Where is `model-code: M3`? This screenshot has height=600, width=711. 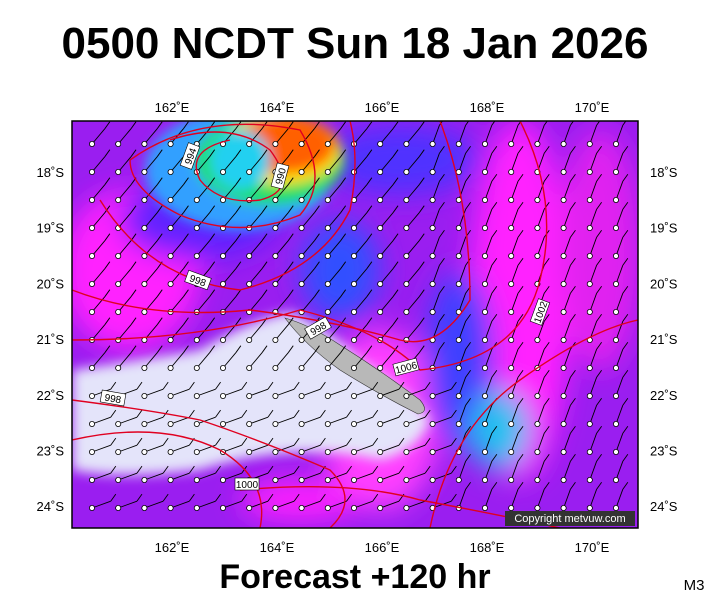 model-code: M3 is located at coordinates (694, 585).